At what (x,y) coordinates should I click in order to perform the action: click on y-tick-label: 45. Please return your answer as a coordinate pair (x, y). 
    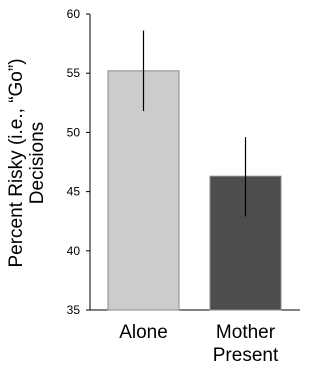
    Looking at the image, I should click on (74, 192).